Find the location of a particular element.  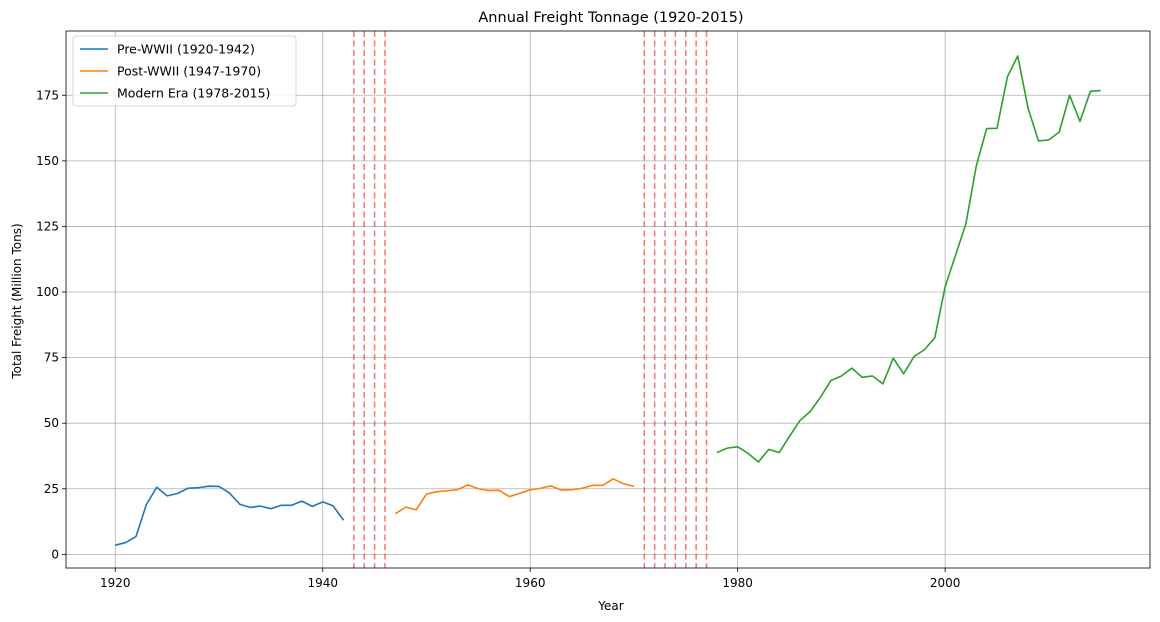

y-axis-ticks: 0 25 50 75 100 125 150 175 is located at coordinates (51, 324).